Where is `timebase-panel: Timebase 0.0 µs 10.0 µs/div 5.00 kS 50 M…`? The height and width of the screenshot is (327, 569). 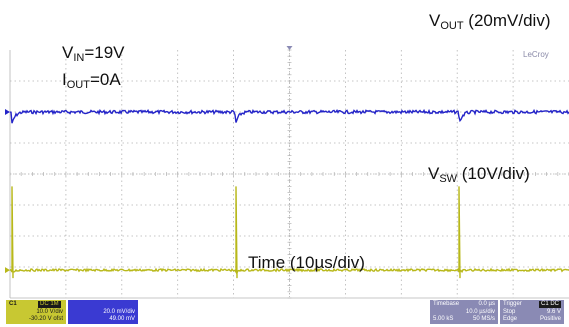
timebase-panel: Timebase 0.0 µs 10.0 µs/div 5.00 kS 50 M… is located at coordinates (464, 312).